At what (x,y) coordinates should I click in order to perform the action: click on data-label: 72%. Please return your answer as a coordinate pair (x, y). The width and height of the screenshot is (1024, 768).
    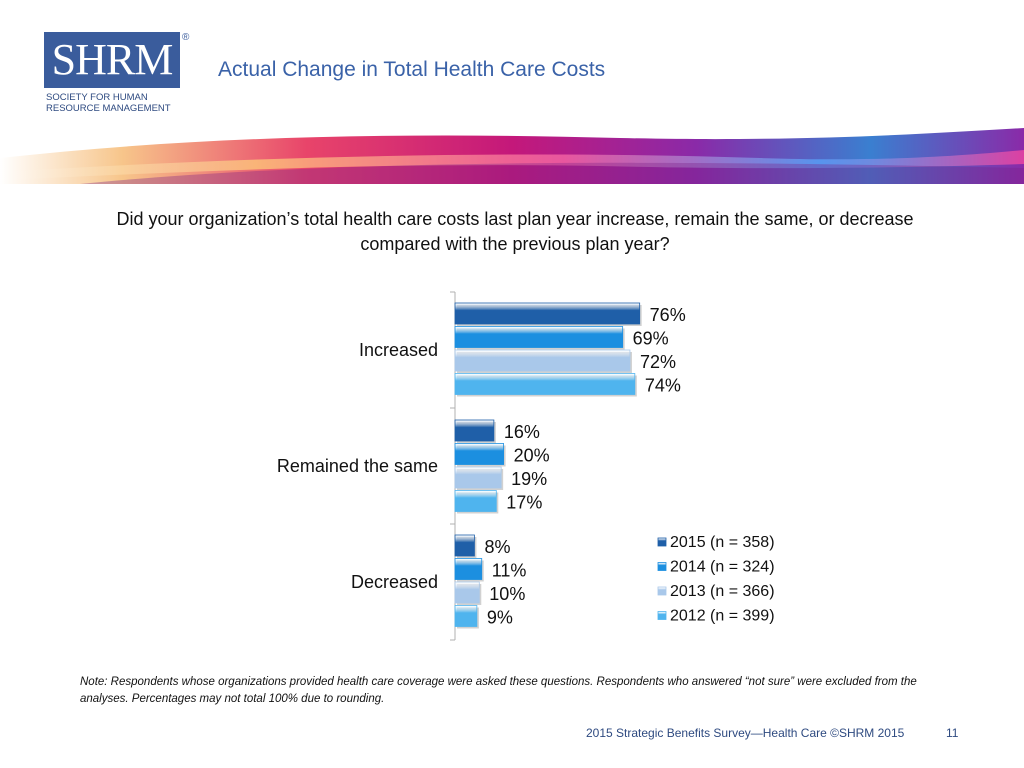
    Looking at the image, I should click on (658, 362).